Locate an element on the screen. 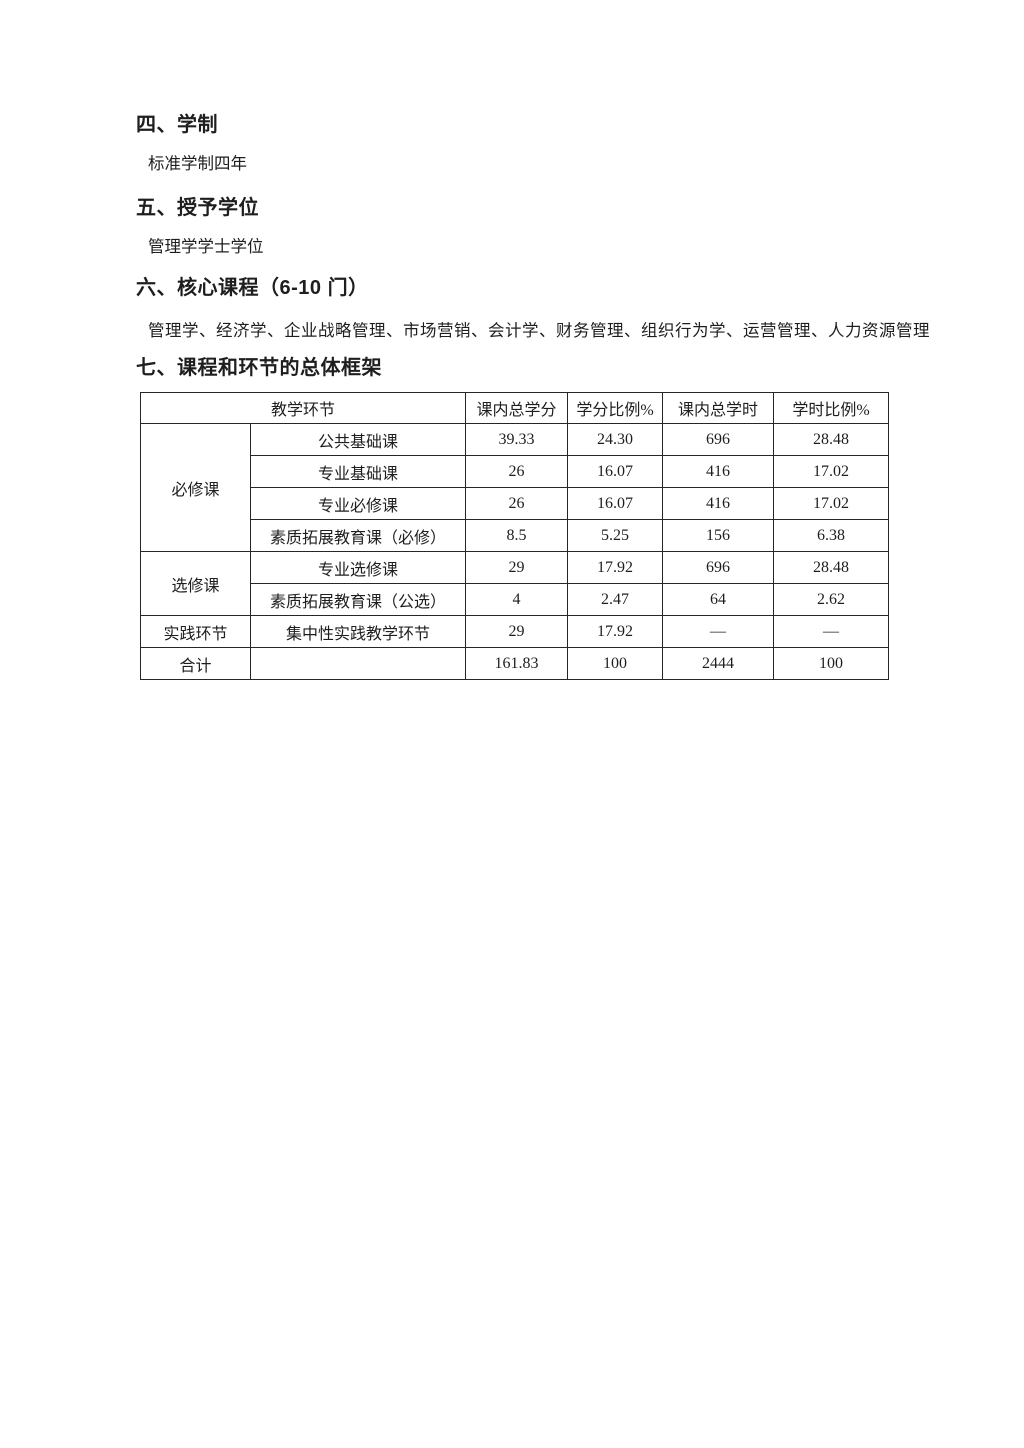  table-value-cell: 64 is located at coordinates (718, 599).